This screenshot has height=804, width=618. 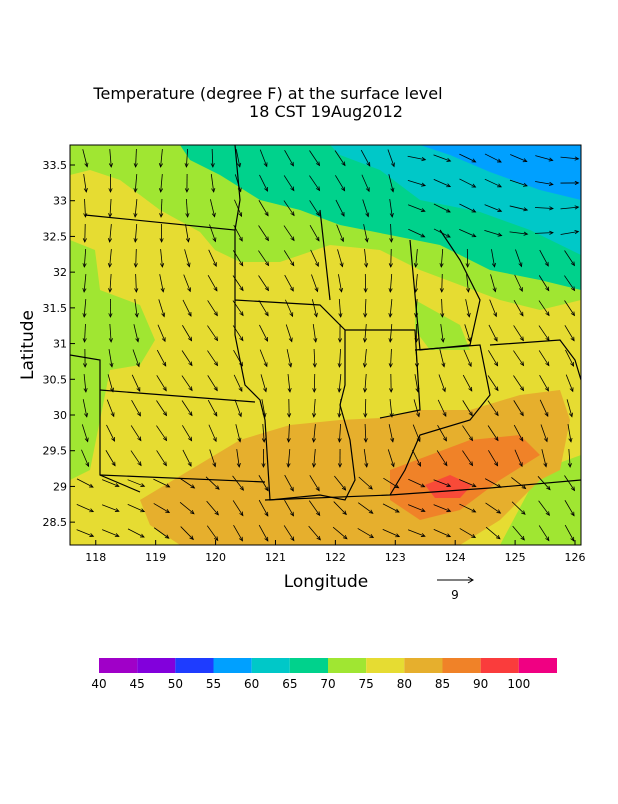 I want to click on y-tick-label: 29.5, so click(x=55, y=451).